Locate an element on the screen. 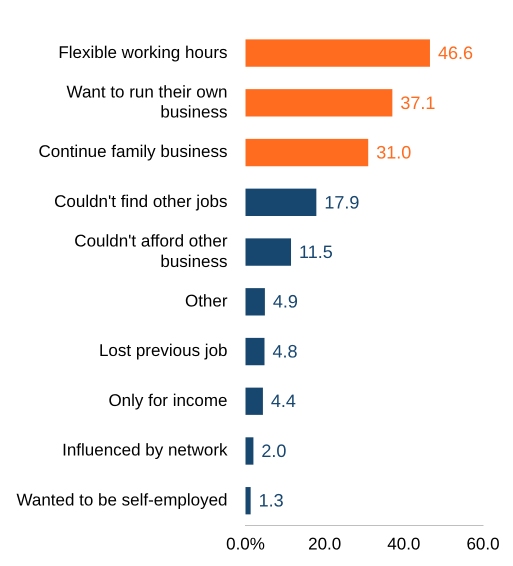 The image size is (513, 566). y-tick-label: Influenced by network is located at coordinates (145, 450).